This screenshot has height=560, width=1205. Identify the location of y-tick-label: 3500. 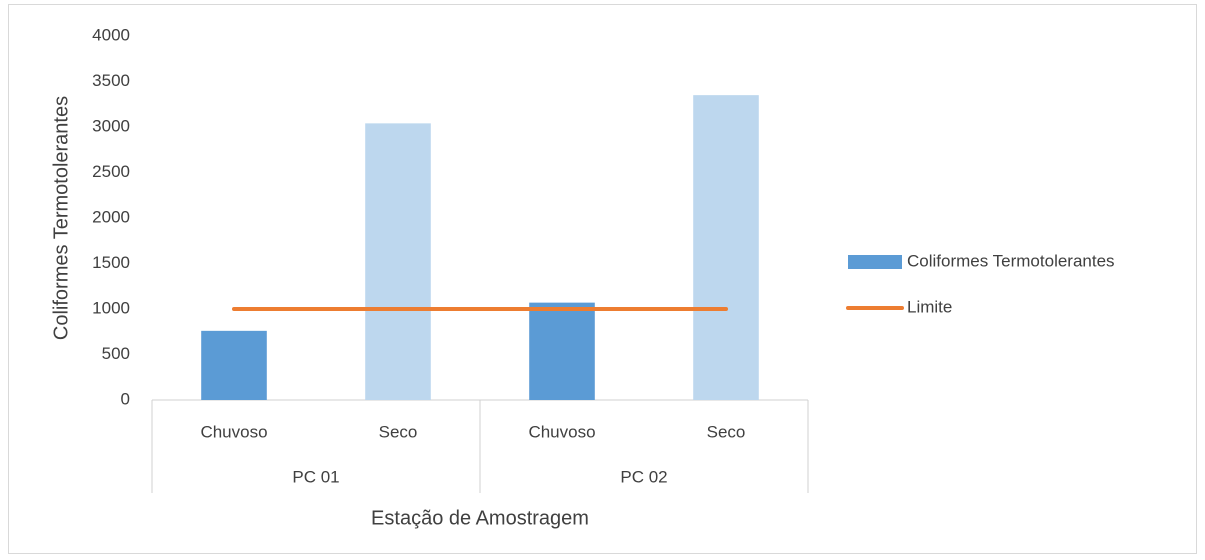
(111, 80).